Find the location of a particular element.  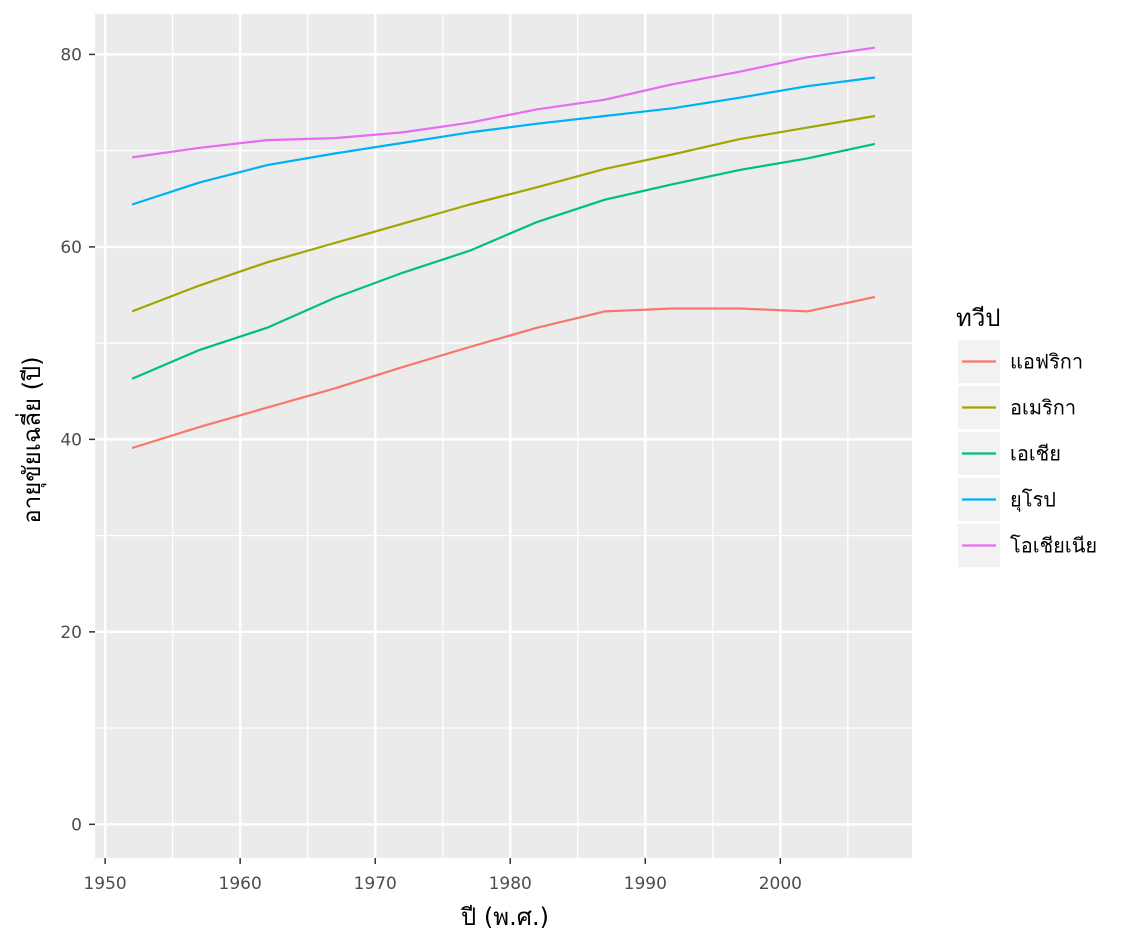

legend-title: ทวีป is located at coordinates (978, 318).